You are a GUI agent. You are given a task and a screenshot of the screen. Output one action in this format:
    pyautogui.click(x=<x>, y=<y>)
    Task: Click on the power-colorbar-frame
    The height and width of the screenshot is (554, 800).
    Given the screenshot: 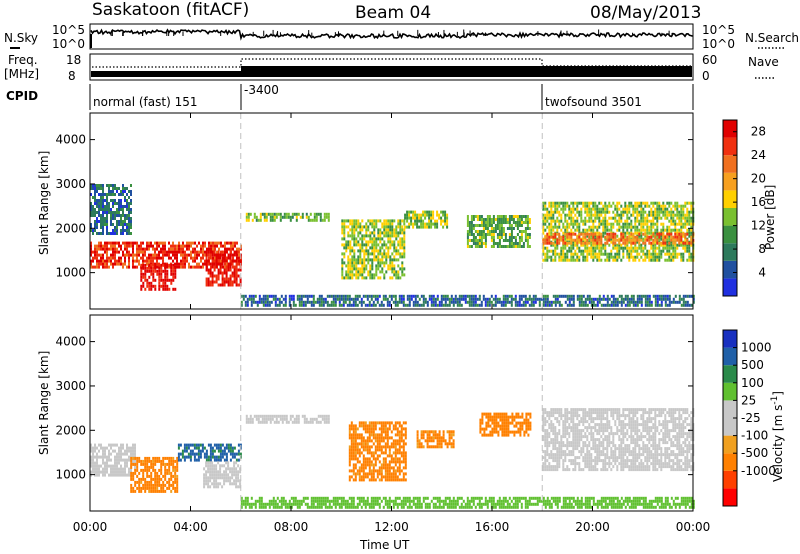 What is the action you would take?
    pyautogui.click(x=730, y=208)
    